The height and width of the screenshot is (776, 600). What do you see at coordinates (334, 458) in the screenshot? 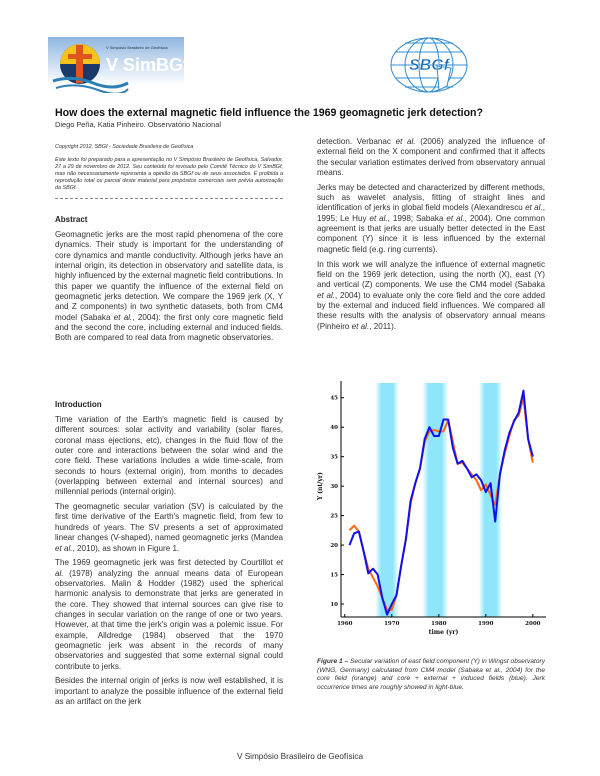
I see `y-tick-label: 35` at bounding box center [334, 458].